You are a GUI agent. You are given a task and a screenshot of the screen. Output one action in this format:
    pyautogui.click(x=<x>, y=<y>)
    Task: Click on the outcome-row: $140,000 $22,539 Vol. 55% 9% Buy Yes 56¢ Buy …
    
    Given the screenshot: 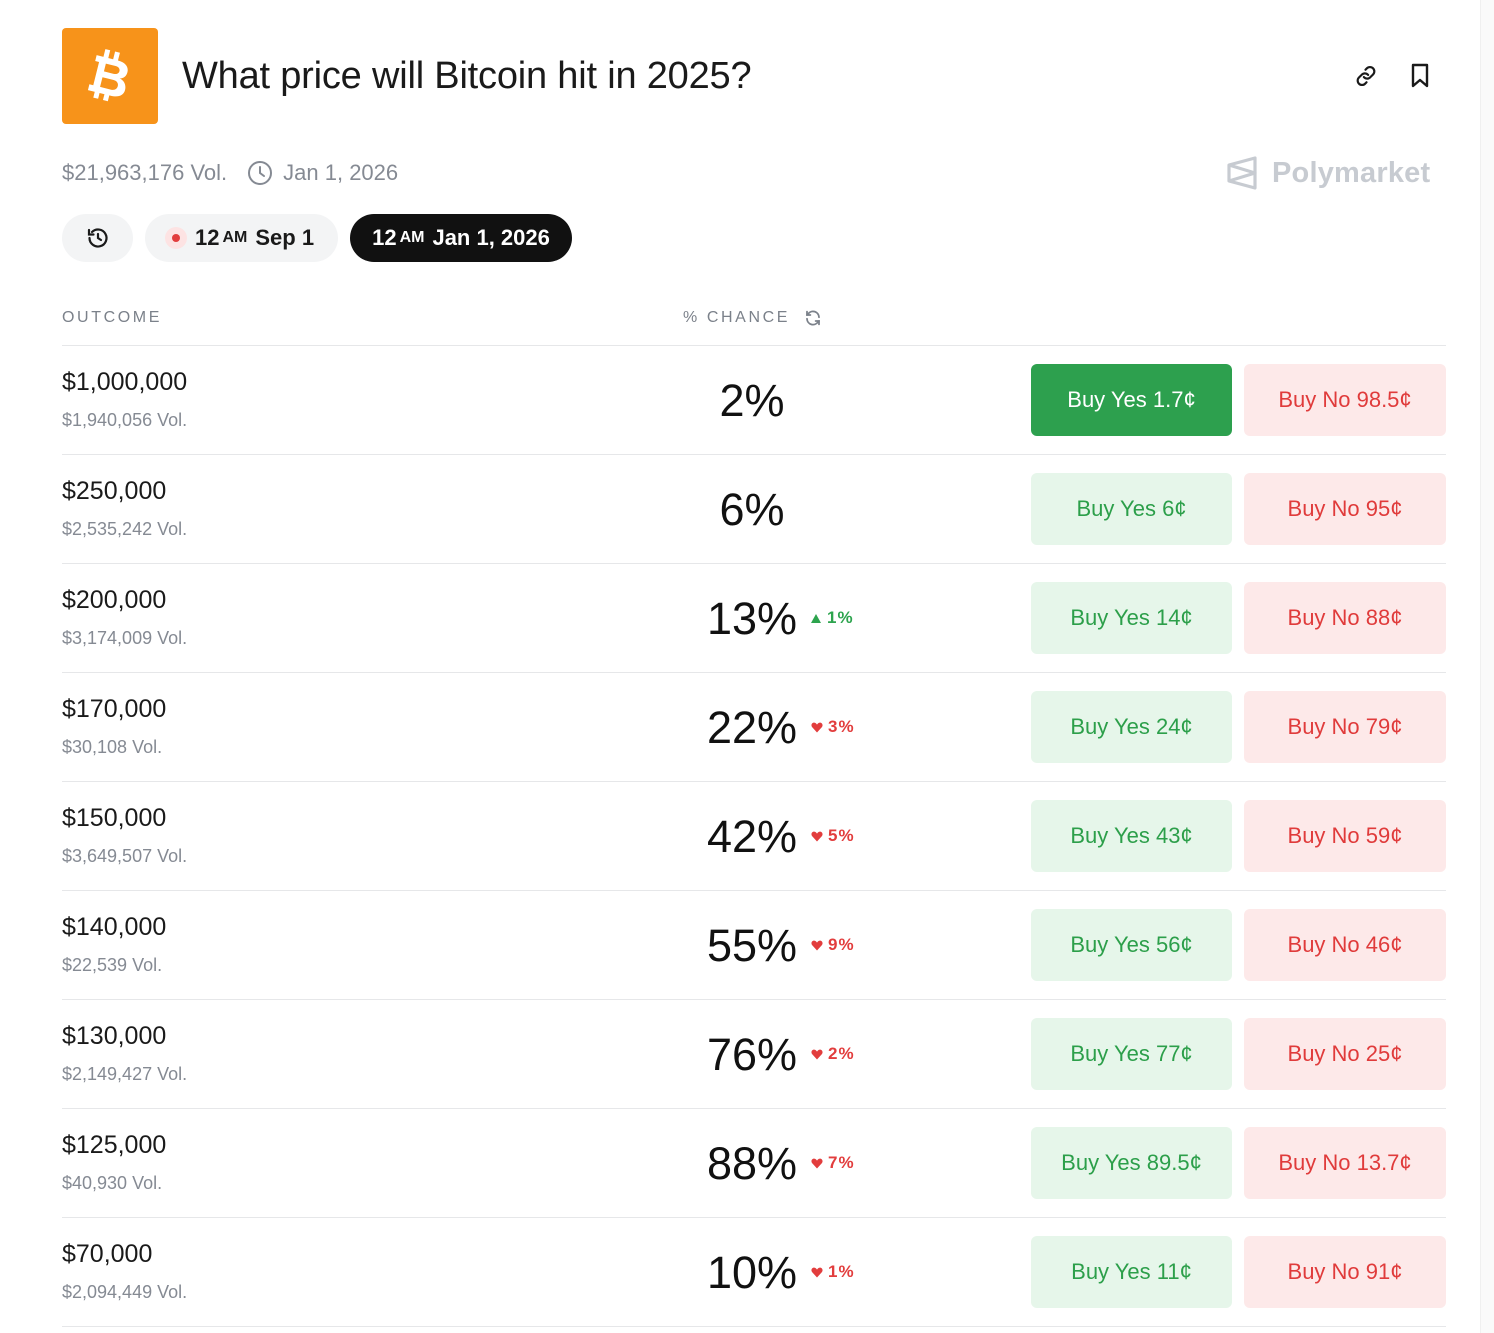 What is the action you would take?
    pyautogui.click(x=754, y=945)
    